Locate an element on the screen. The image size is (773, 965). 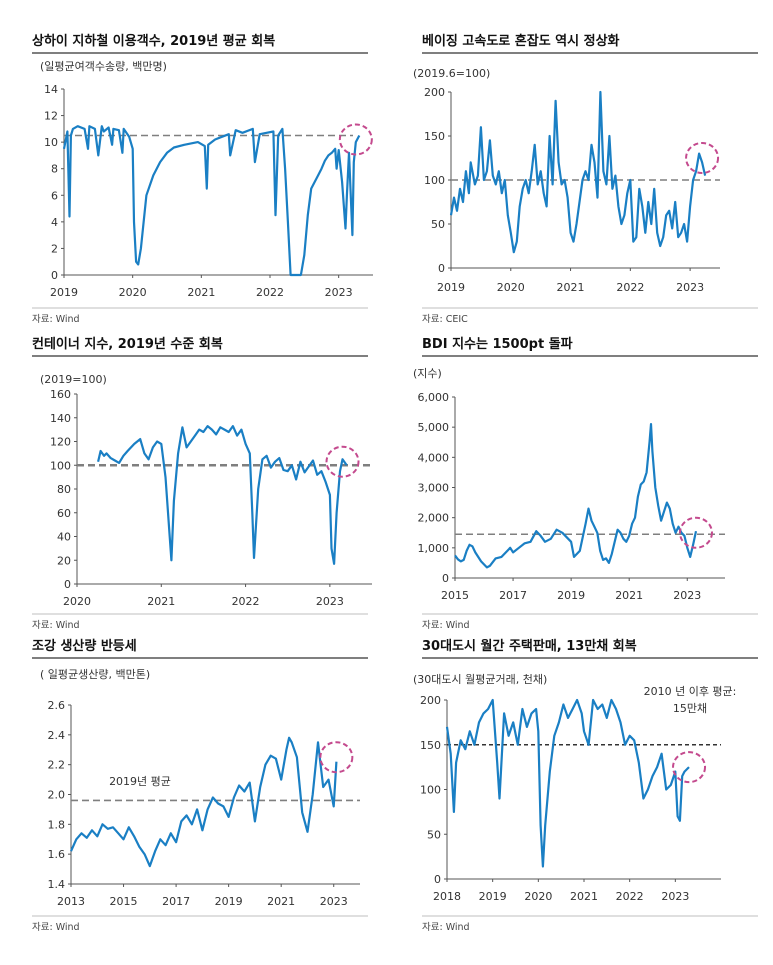
chart-title: 상하이 지하철 이용객수, 2019년 평균 회복 is located at coordinates (153, 41).